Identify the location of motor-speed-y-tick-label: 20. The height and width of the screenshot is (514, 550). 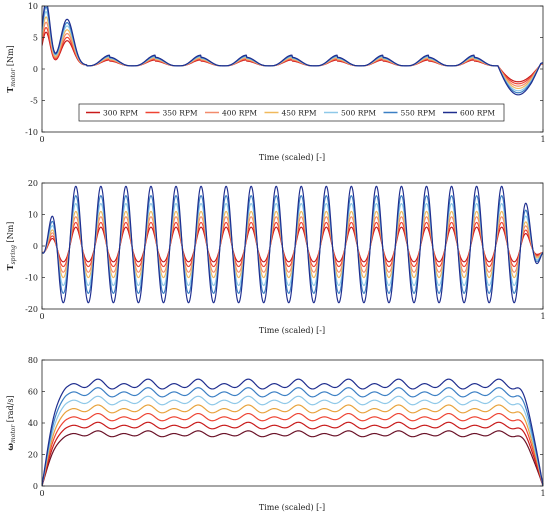
(33, 455).